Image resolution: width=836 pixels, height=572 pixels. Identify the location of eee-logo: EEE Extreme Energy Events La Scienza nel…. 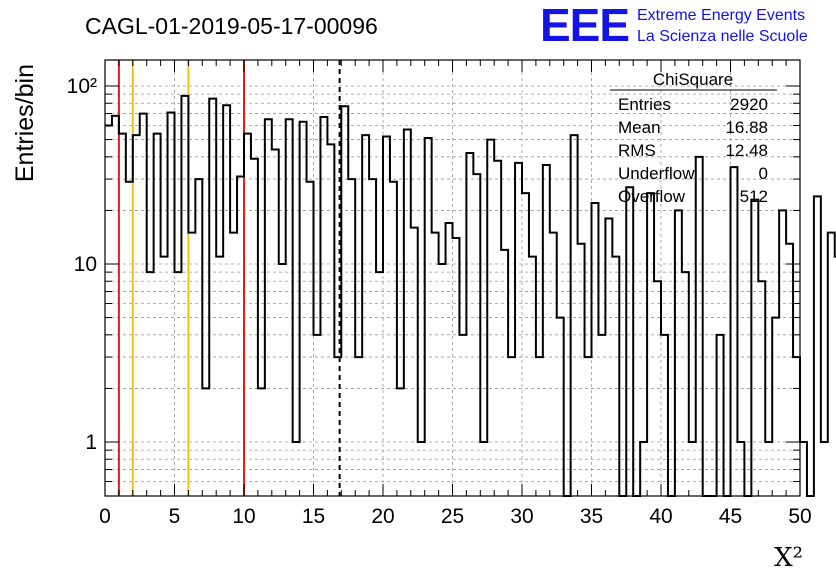
(674, 25).